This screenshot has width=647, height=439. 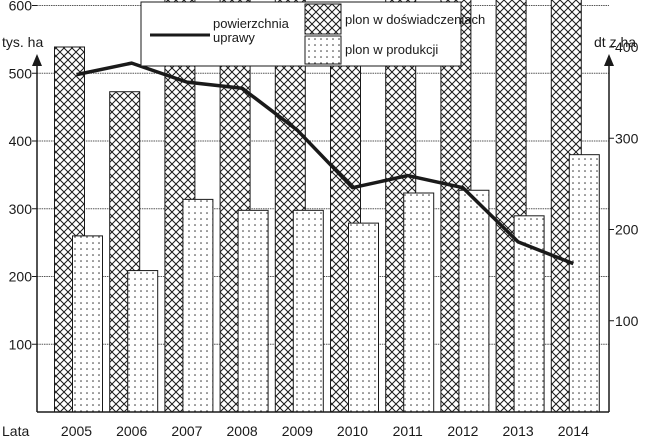 I want to click on category-tick-label: 2012, so click(x=462, y=431).